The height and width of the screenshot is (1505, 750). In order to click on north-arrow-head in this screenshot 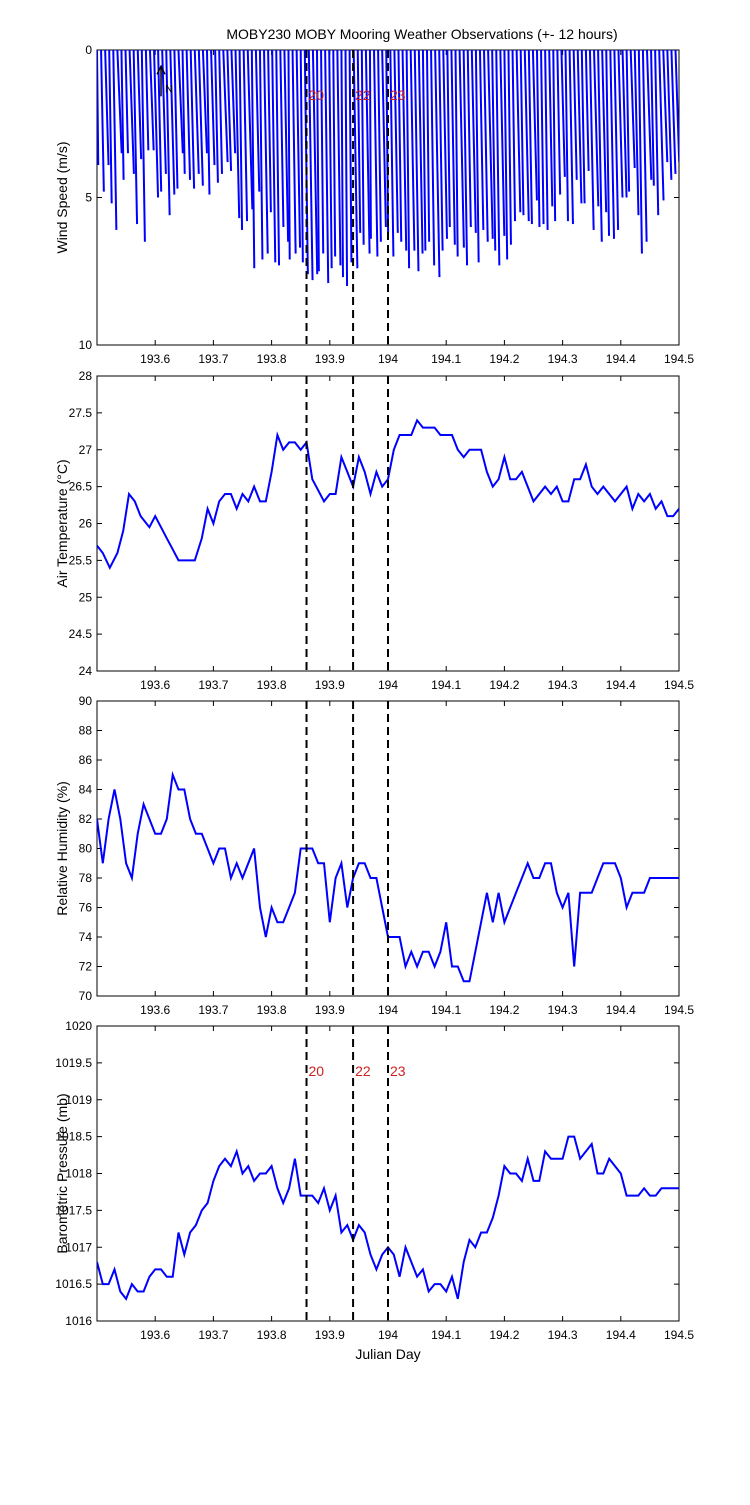, I will do `click(161, 69)`.